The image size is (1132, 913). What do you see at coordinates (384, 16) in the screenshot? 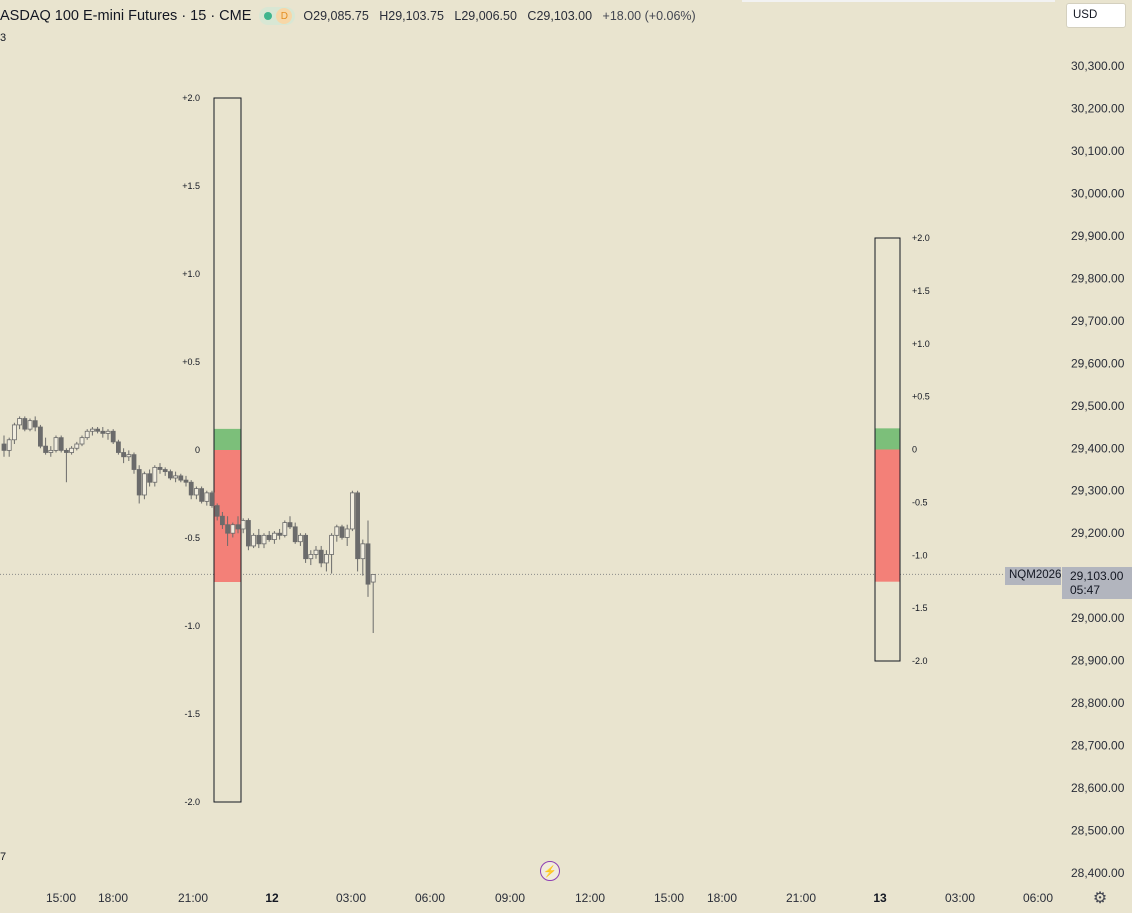
I see `high-label: H` at bounding box center [384, 16].